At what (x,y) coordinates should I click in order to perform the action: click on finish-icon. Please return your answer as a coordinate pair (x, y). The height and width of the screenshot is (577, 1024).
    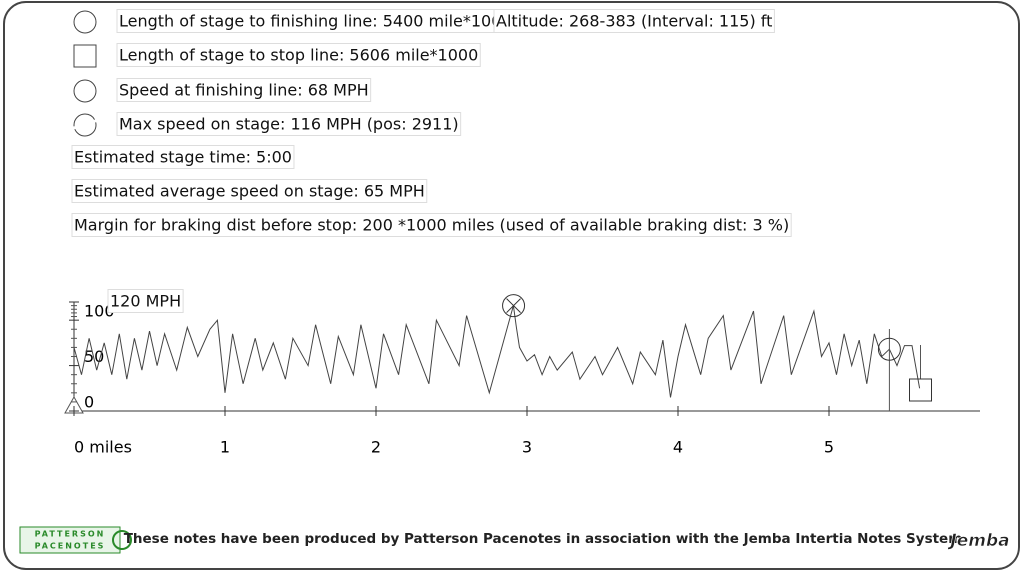
    Looking at the image, I should click on (85, 22).